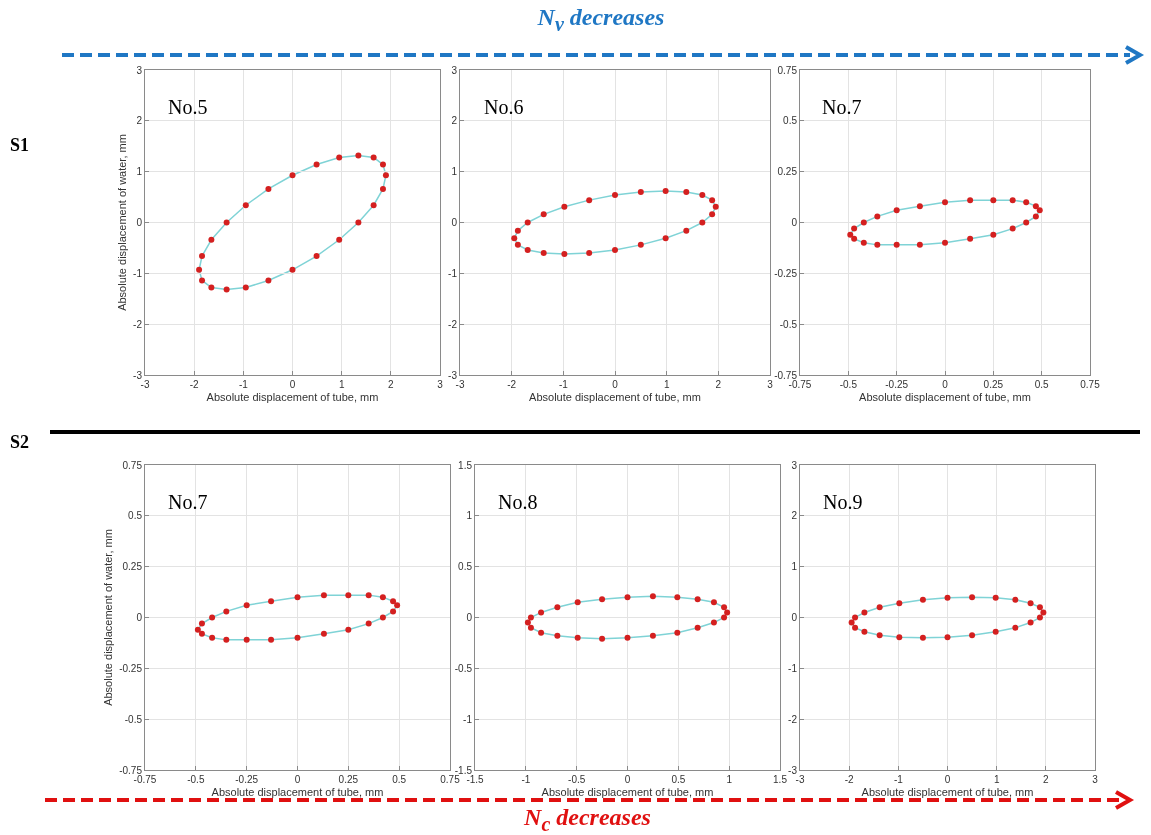 The image size is (1151, 835). Describe the element at coordinates (601, 20) in the screenshot. I see `text: N$_{v}$ decreases` at that location.